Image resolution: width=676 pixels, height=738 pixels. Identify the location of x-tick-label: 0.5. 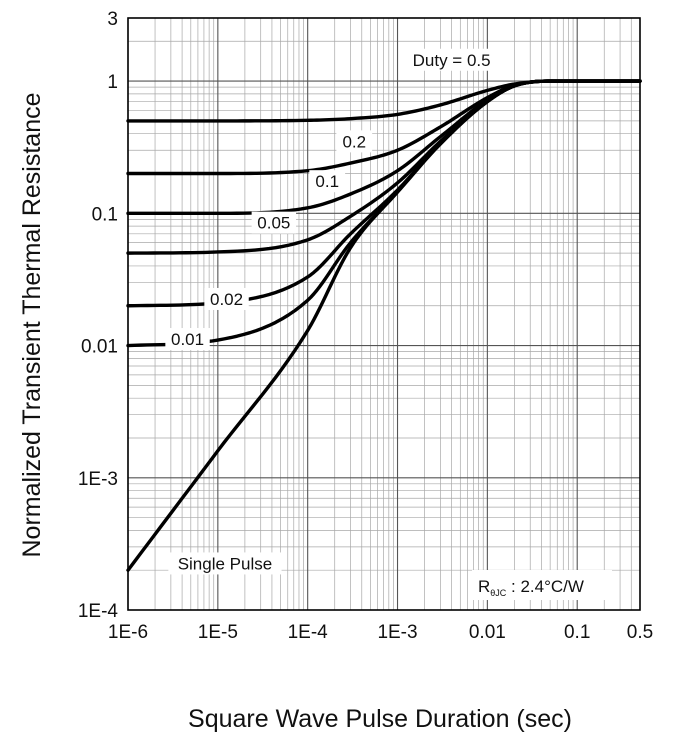
(640, 632).